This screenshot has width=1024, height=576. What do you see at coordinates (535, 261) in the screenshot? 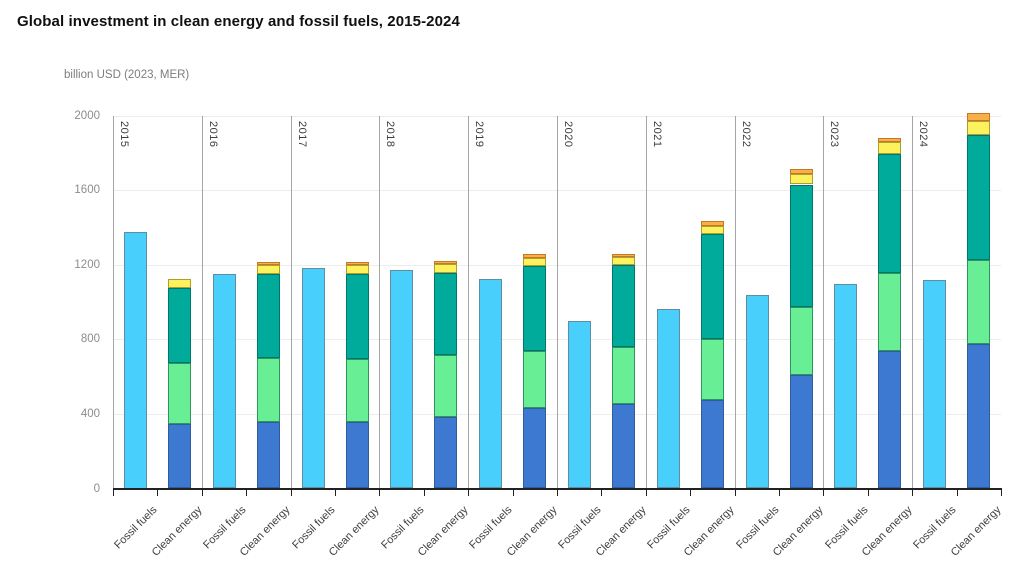
I see `bar-clean-energy-segment-yellow-2019` at bounding box center [535, 261].